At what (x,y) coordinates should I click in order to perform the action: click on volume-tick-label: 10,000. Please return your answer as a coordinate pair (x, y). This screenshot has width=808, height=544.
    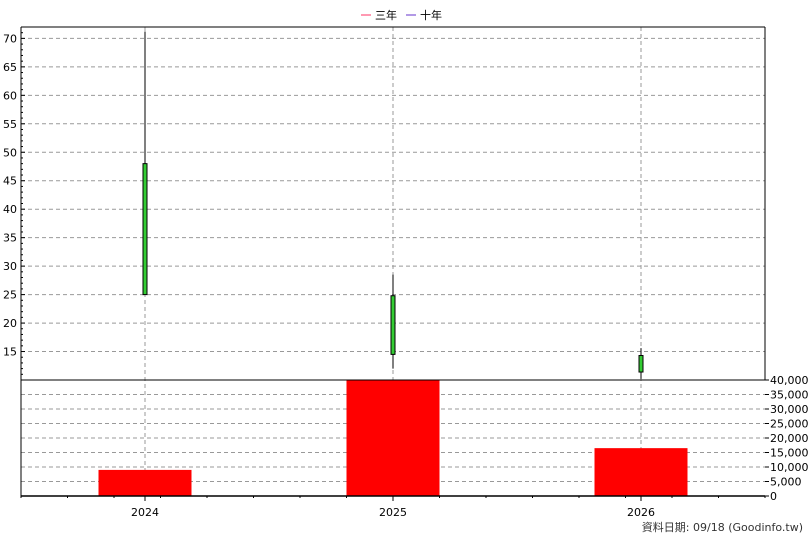
    Looking at the image, I should click on (789, 467).